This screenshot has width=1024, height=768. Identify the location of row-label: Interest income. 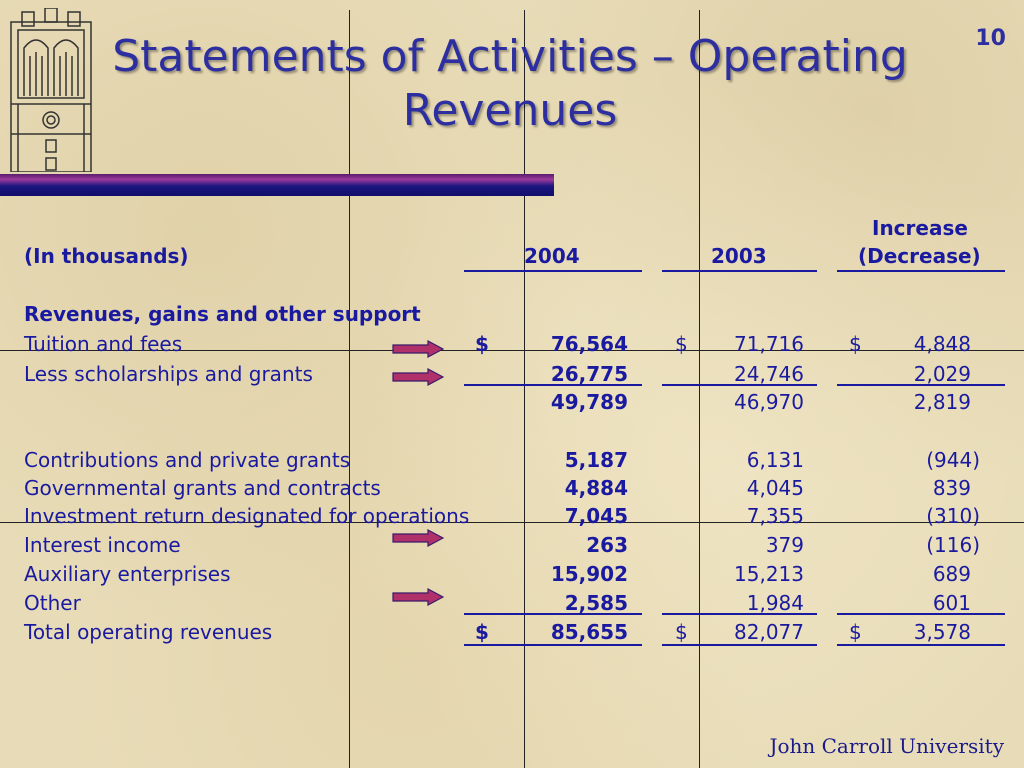
(102, 545).